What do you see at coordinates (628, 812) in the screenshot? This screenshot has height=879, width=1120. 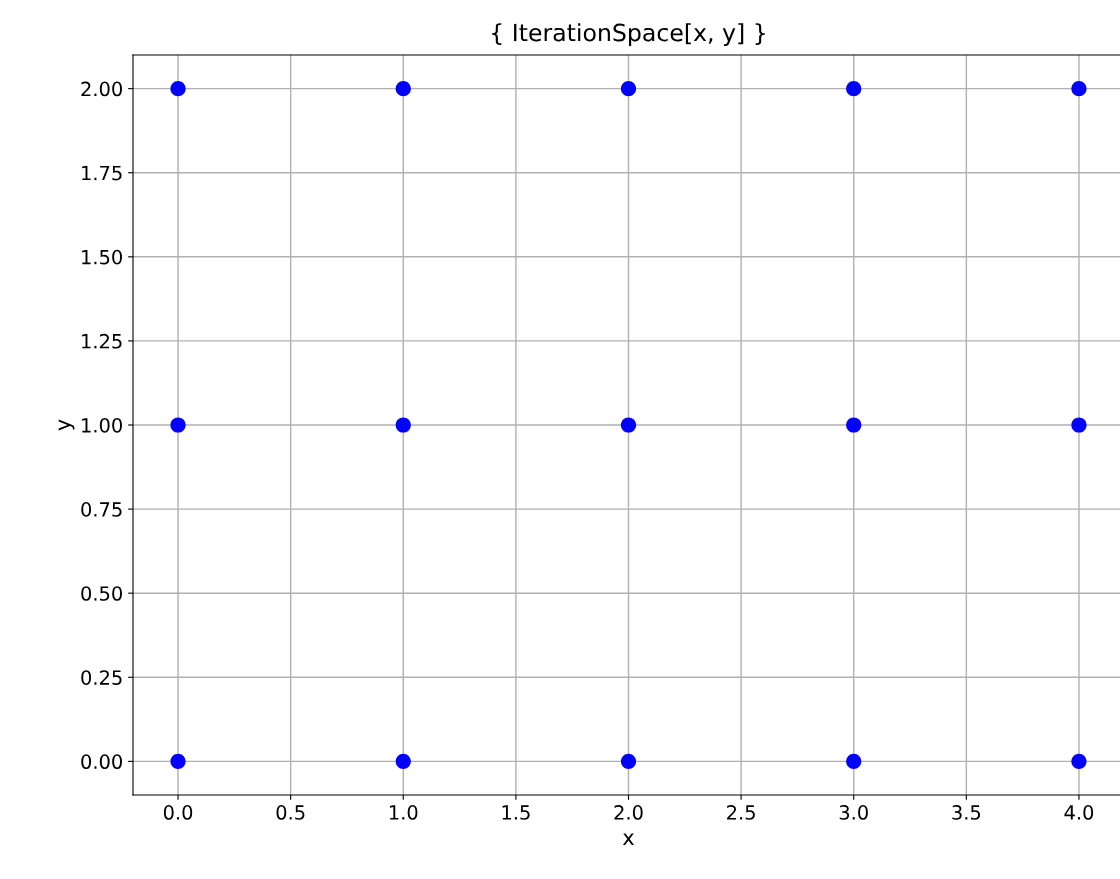 I see `x-tick-label: 2.0` at bounding box center [628, 812].